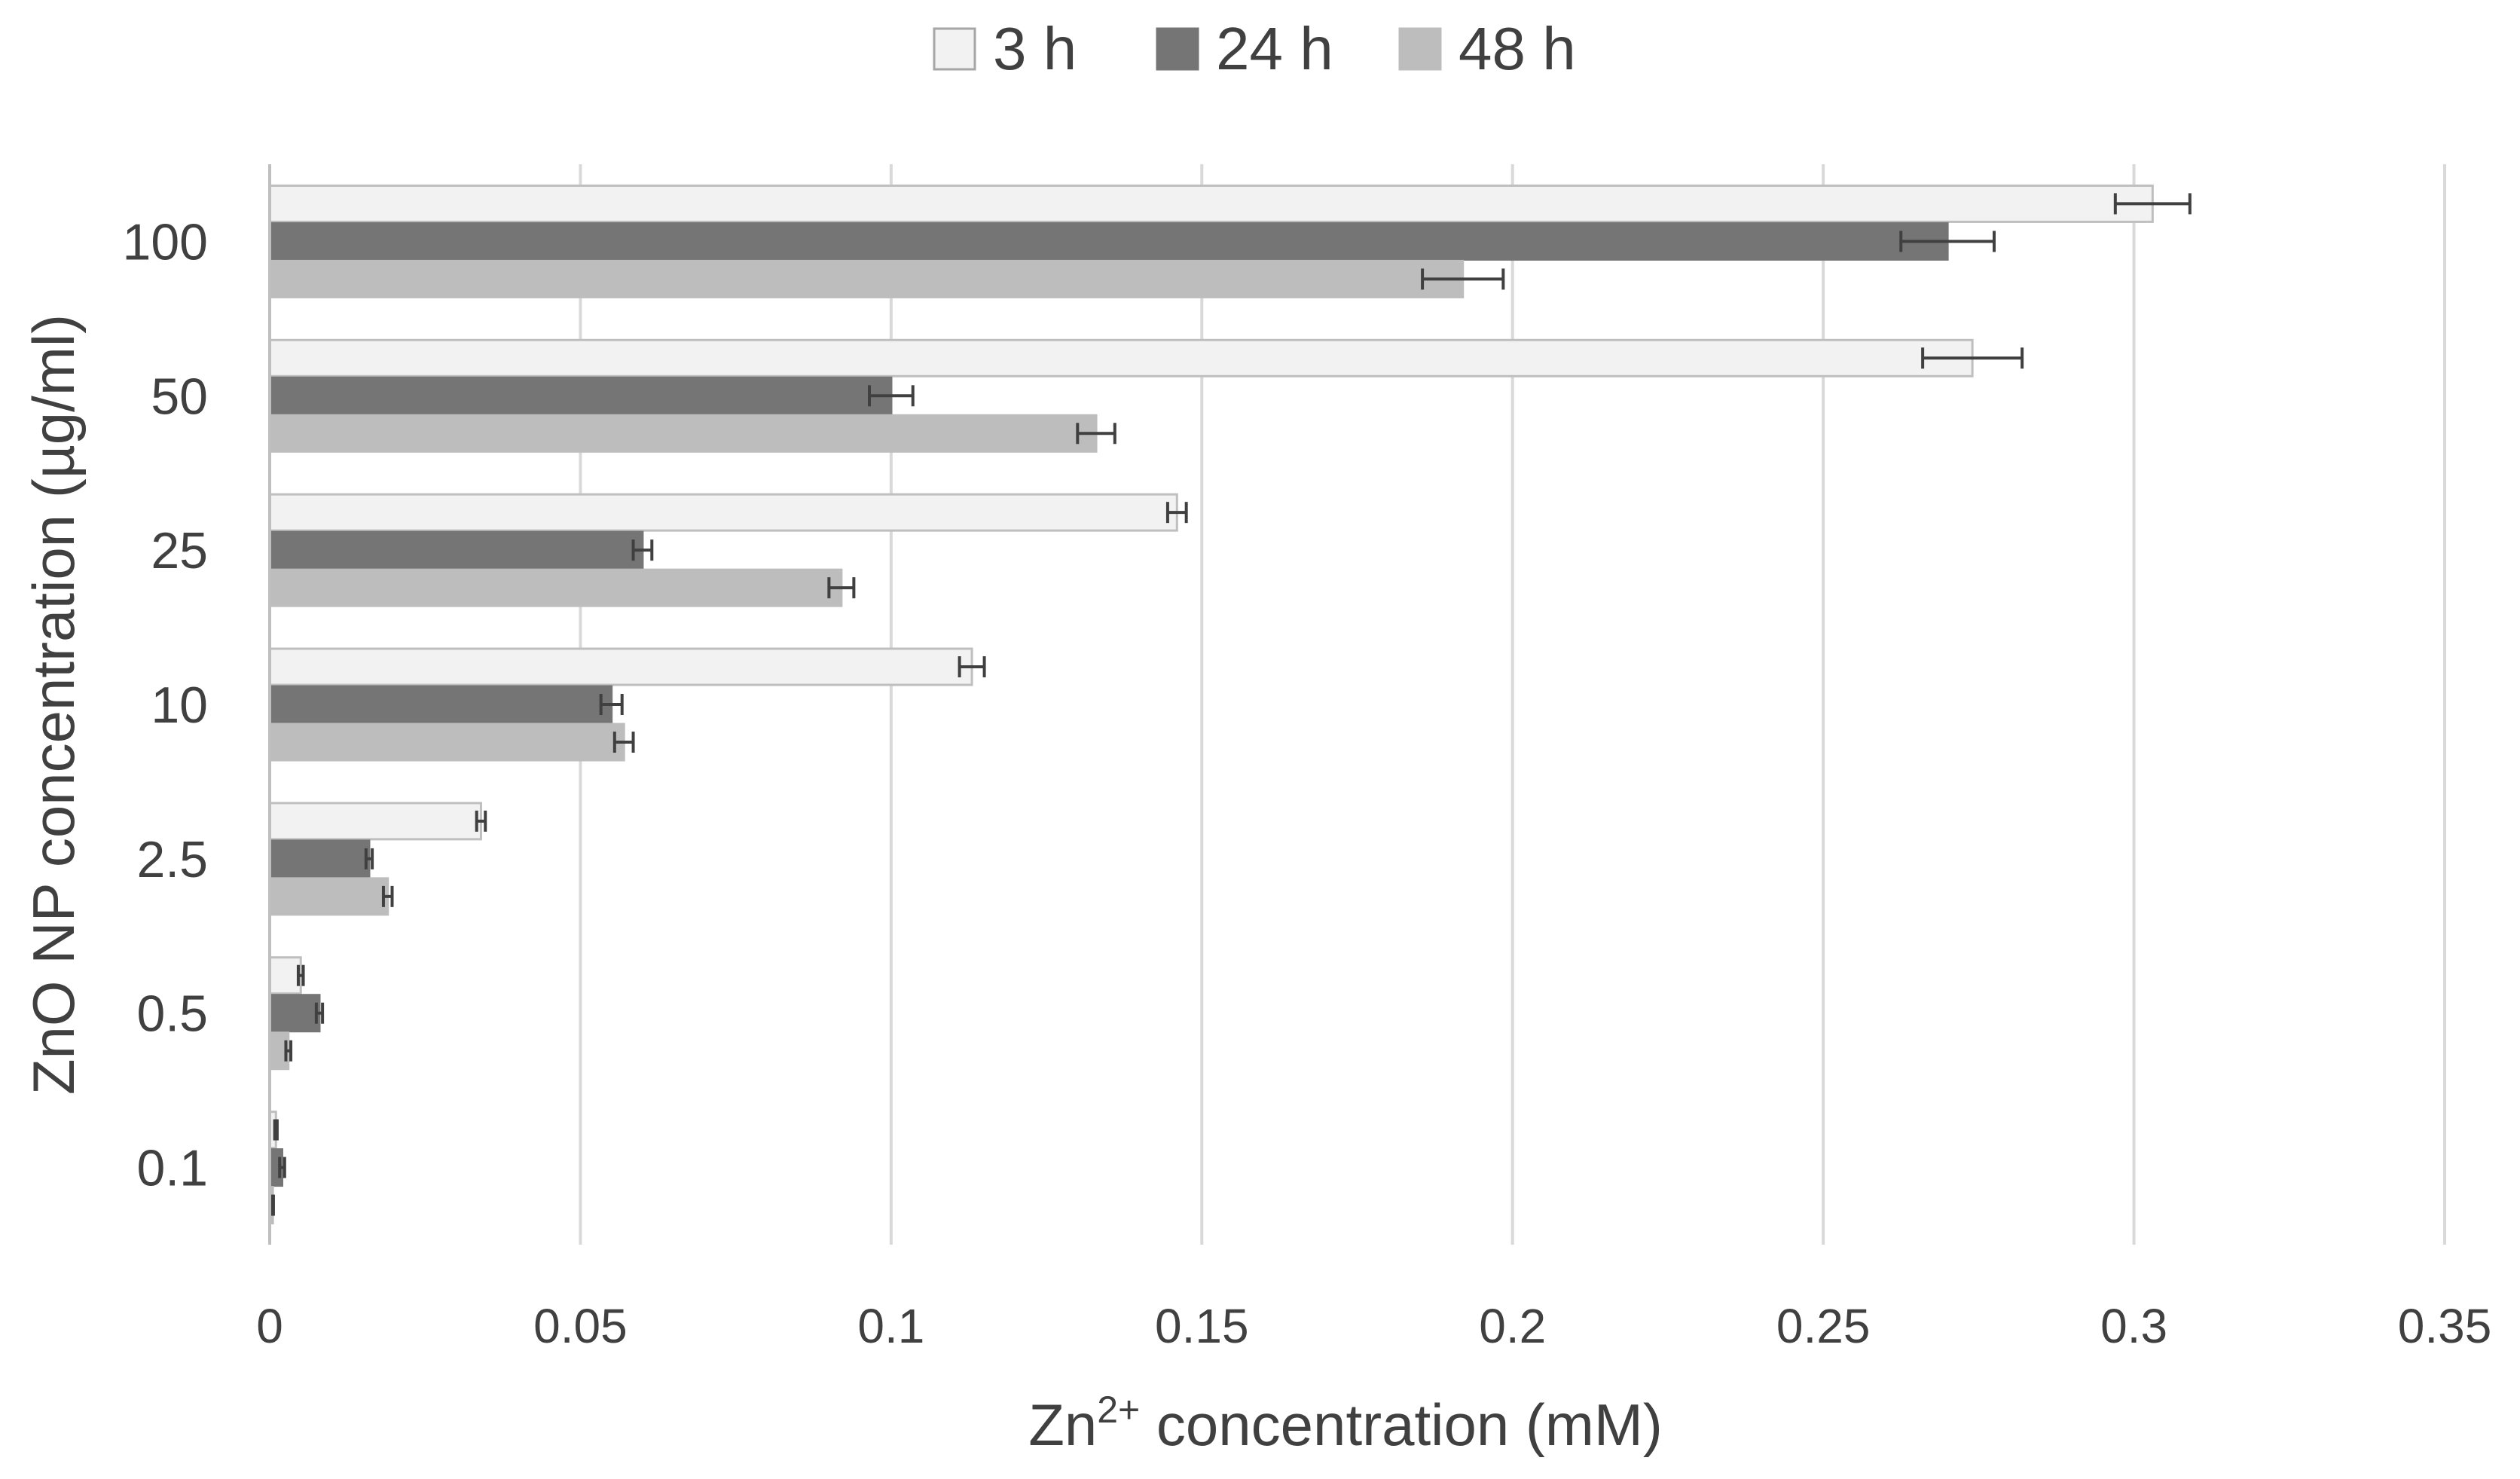  What do you see at coordinates (1035, 48) in the screenshot?
I see `legend-label: 3 h` at bounding box center [1035, 48].